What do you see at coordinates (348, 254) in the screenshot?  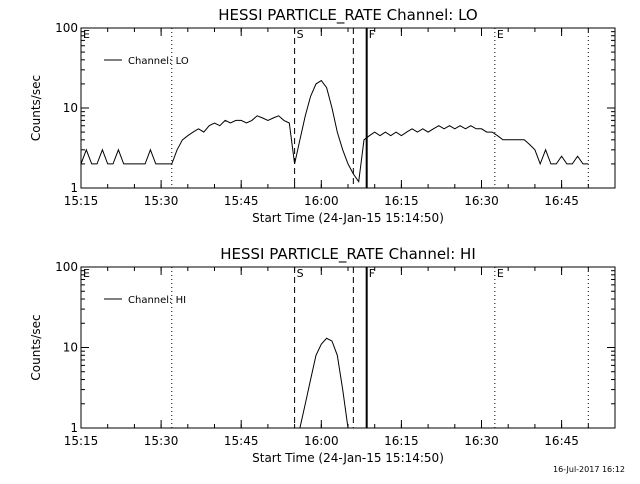 I see `panel-2-title: HESSI PARTICLE_RATE Channel: HI` at bounding box center [348, 254].